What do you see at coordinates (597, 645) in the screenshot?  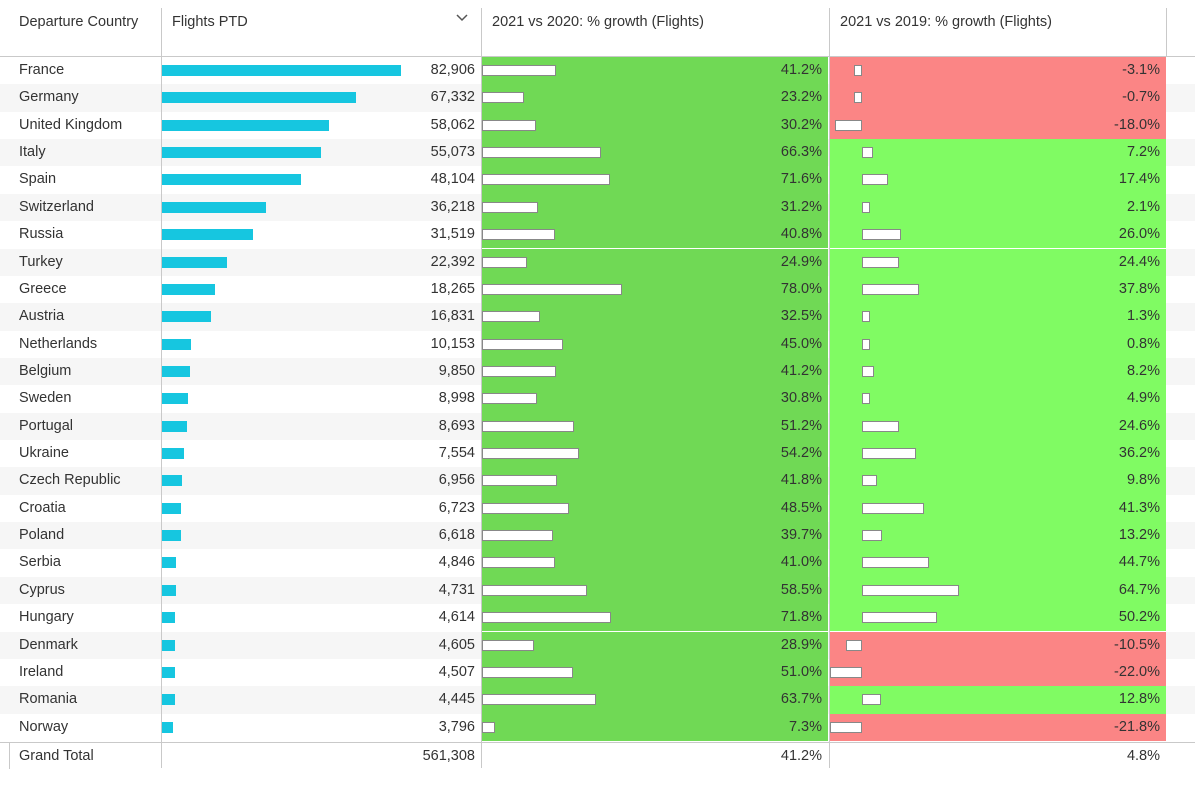 I see `table-row: Denmark 4,605 28.9% -10.5%` at bounding box center [597, 645].